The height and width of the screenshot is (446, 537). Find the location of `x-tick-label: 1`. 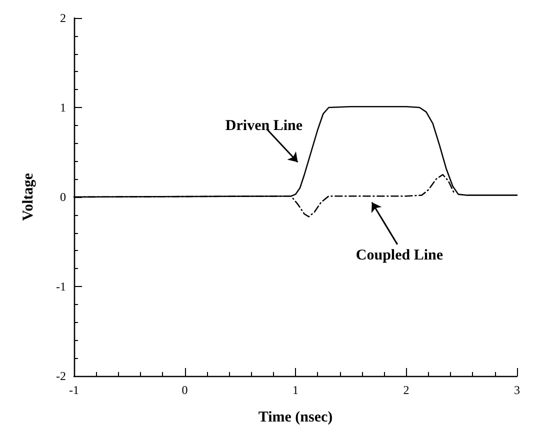

x-tick-label: 1 is located at coordinates (295, 390).